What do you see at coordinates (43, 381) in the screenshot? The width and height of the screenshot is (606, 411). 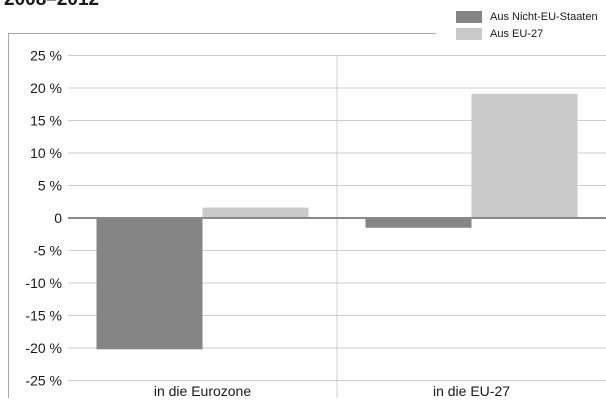 I see `y-tick-label: -25 %` at bounding box center [43, 381].